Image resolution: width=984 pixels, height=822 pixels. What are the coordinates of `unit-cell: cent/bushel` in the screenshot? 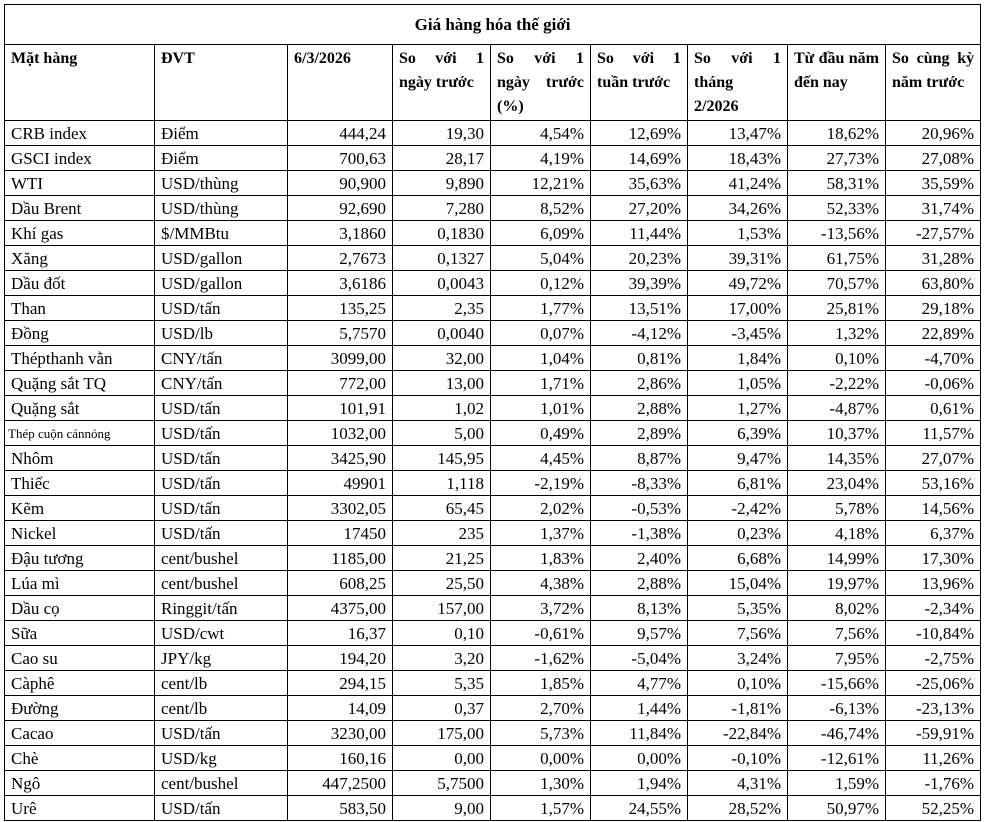 It's located at (221, 583).